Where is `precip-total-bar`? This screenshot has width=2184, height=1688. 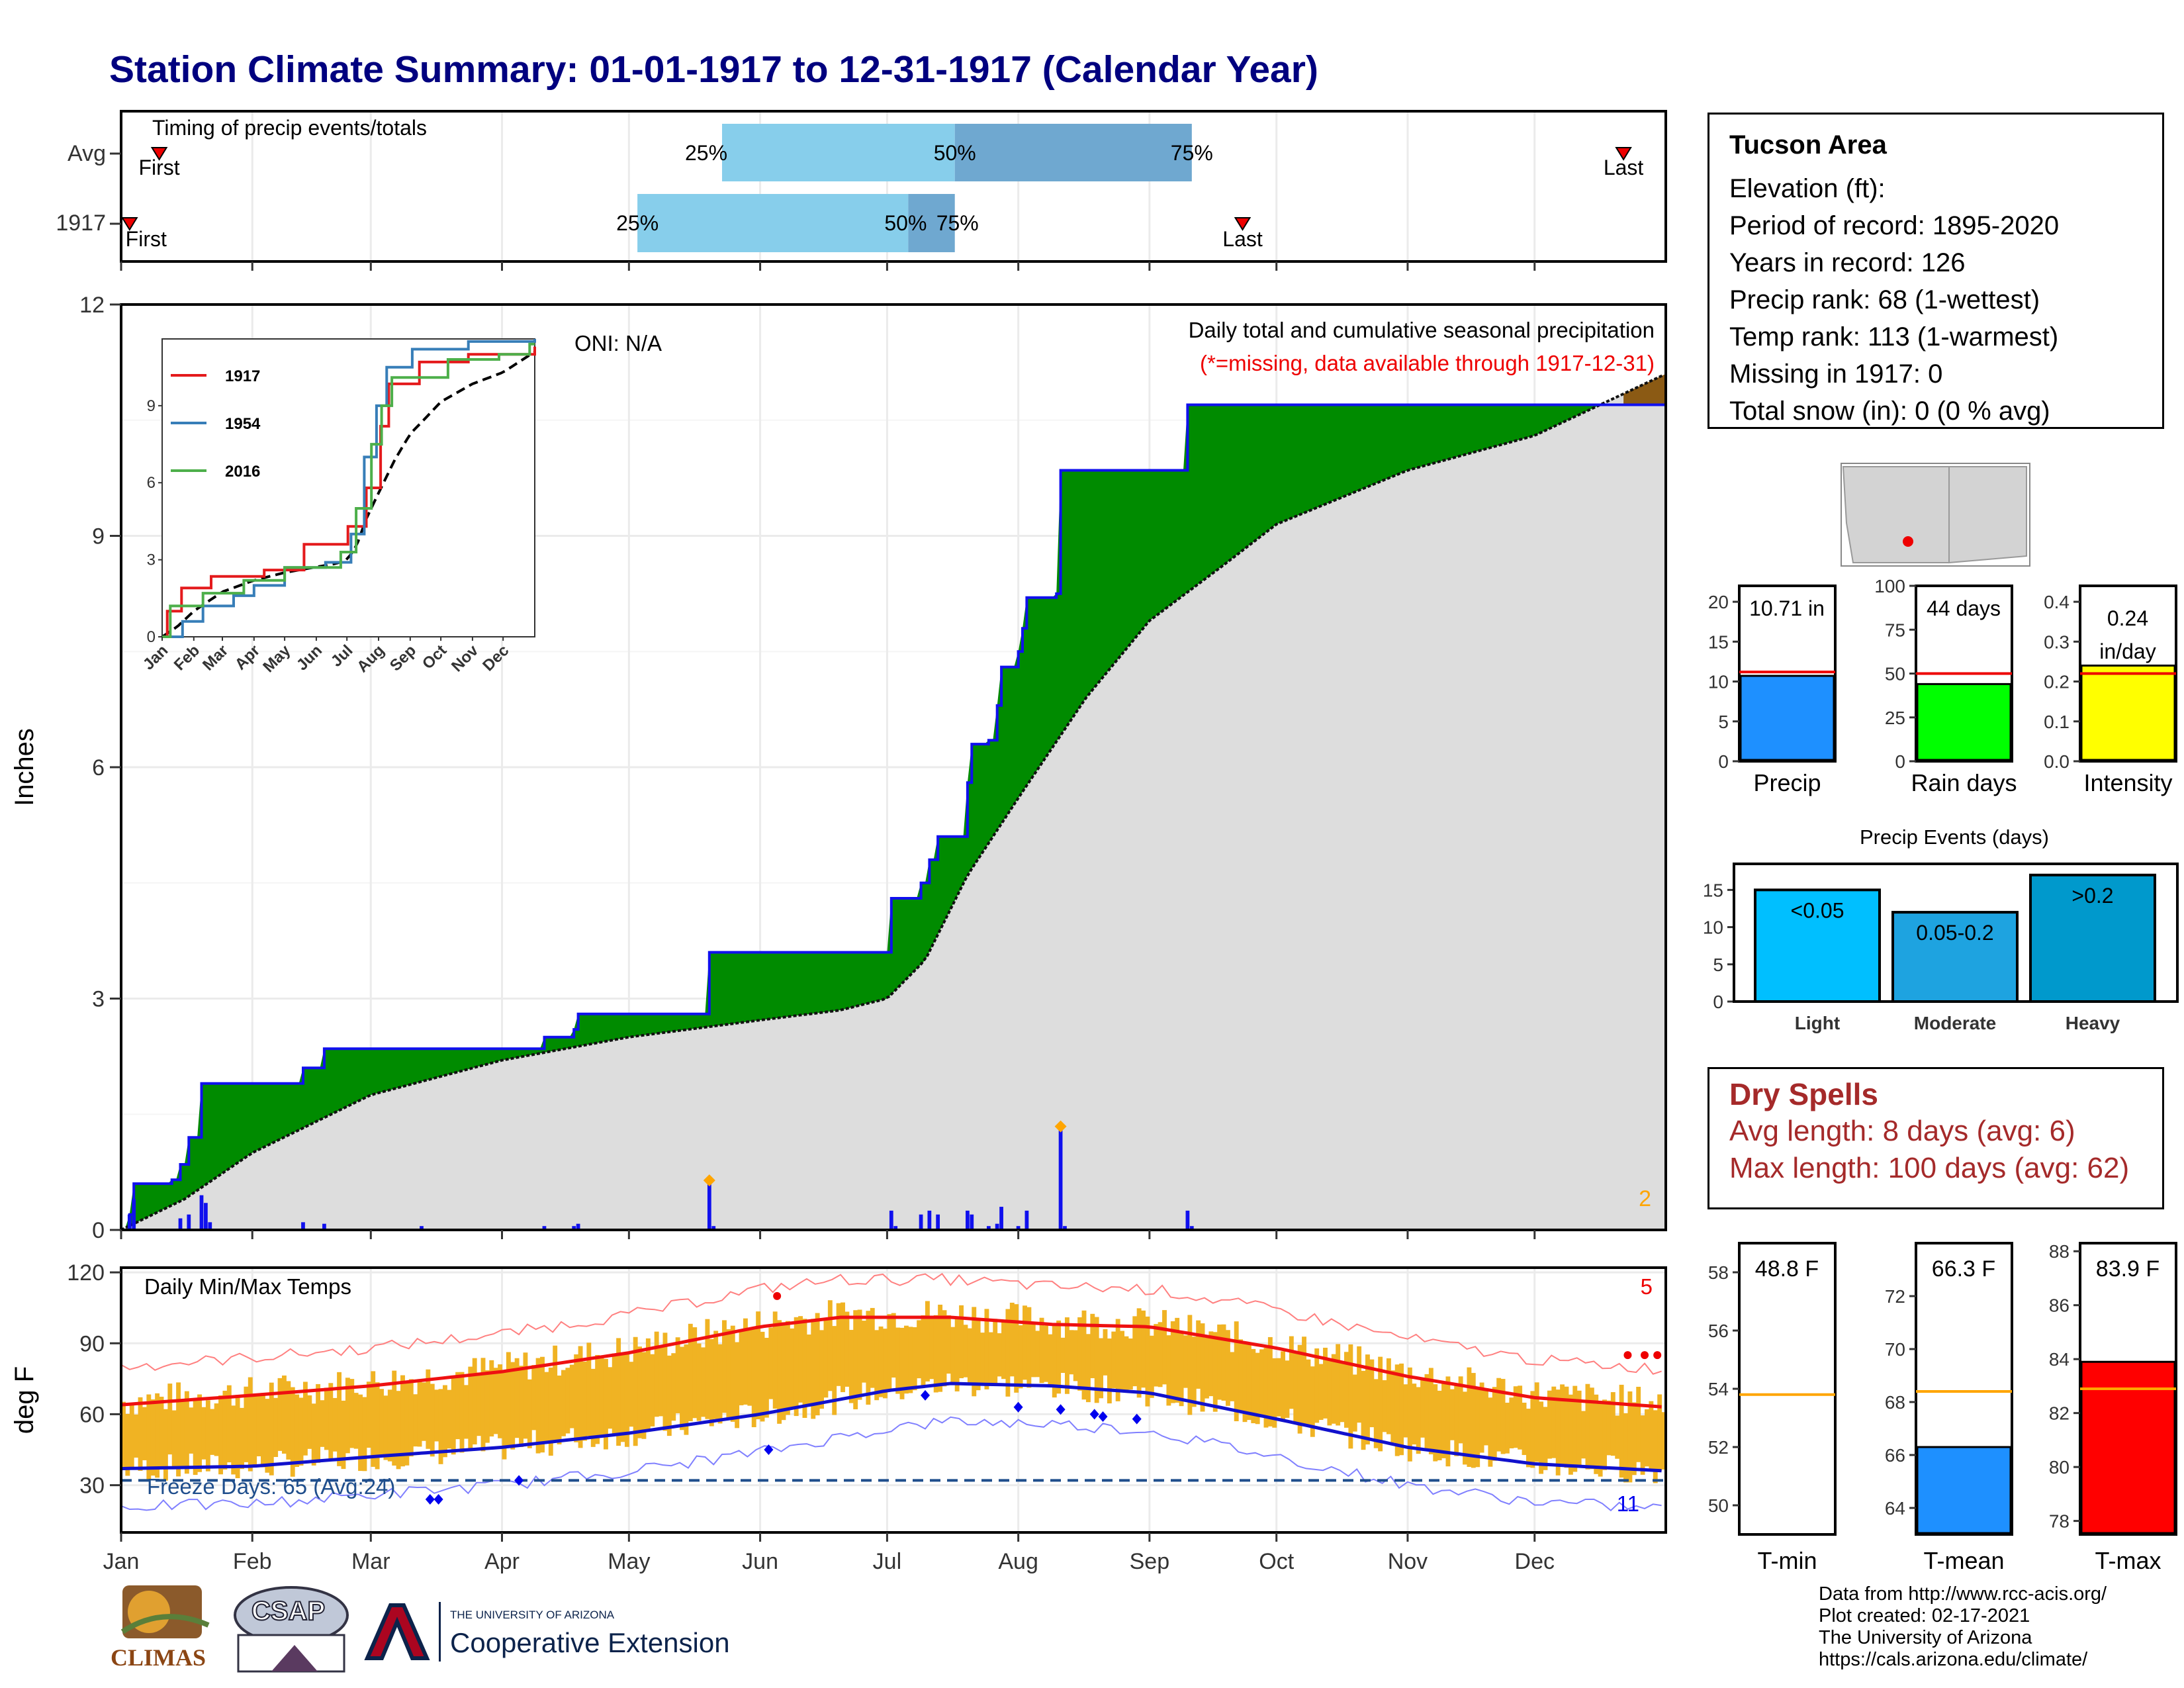 precip-total-bar is located at coordinates (1787, 718).